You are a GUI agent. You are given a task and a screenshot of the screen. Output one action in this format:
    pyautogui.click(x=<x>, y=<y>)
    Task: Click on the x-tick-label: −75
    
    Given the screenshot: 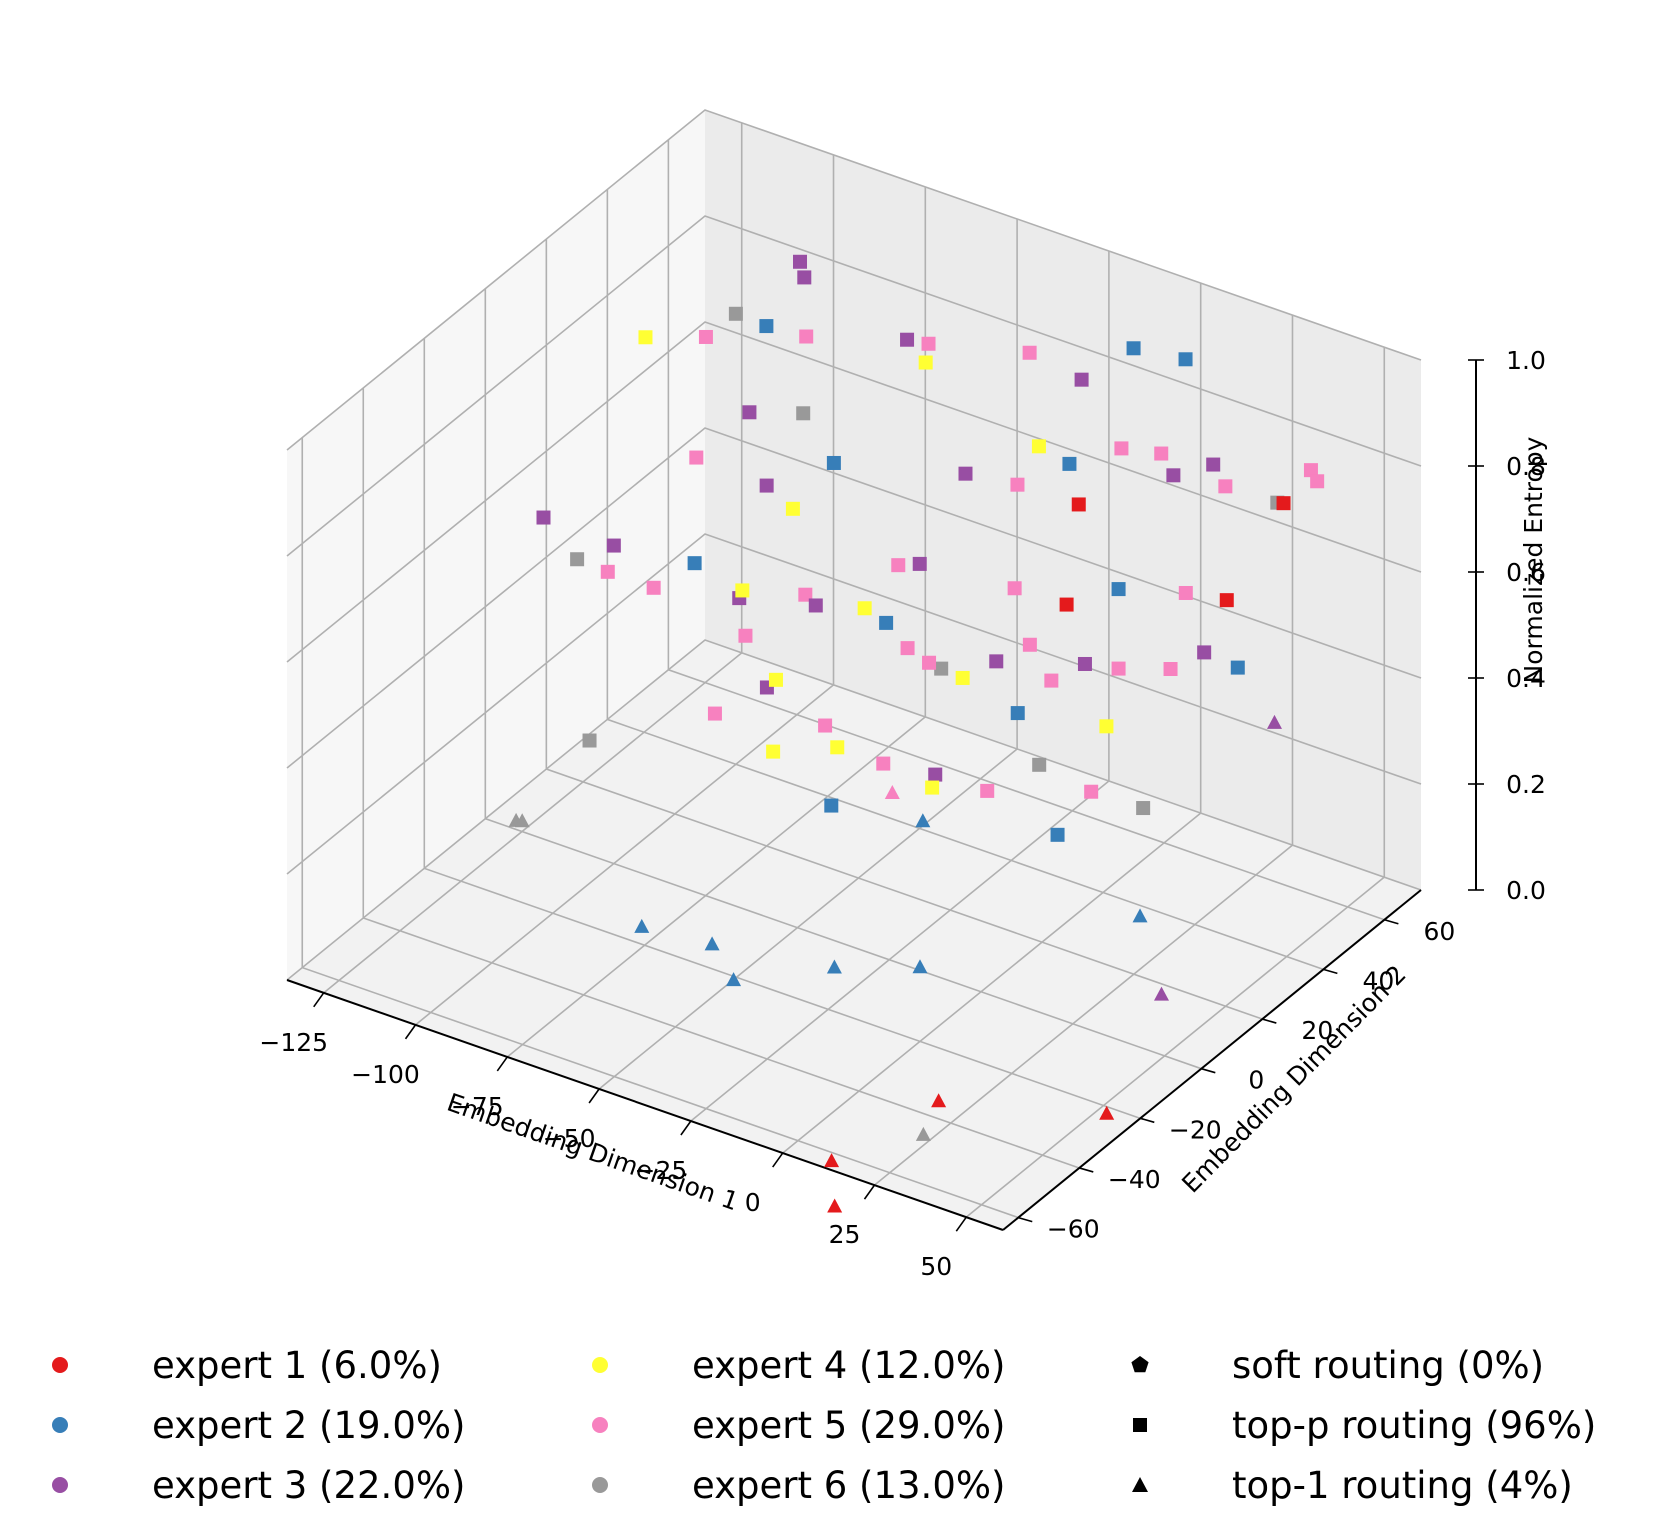 What is the action you would take?
    pyautogui.click(x=477, y=1106)
    